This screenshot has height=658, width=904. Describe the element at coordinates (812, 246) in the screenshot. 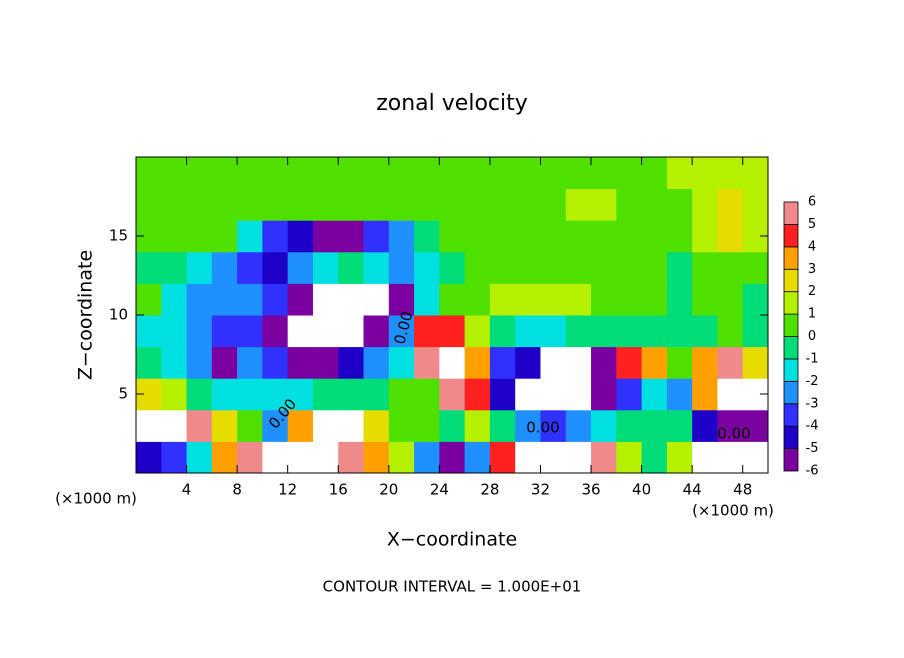

I see `colorbar-label: 4` at that location.